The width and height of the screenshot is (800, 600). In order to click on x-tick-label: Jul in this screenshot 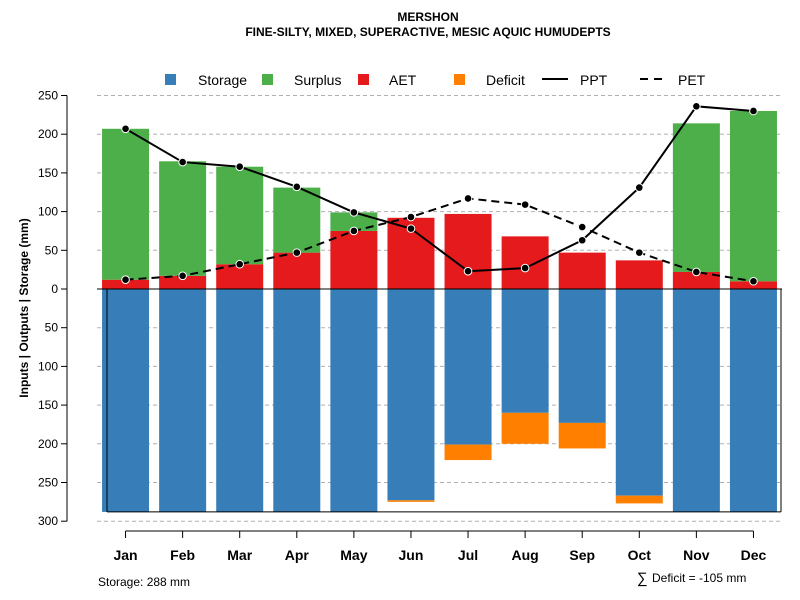, I will do `click(468, 555)`.